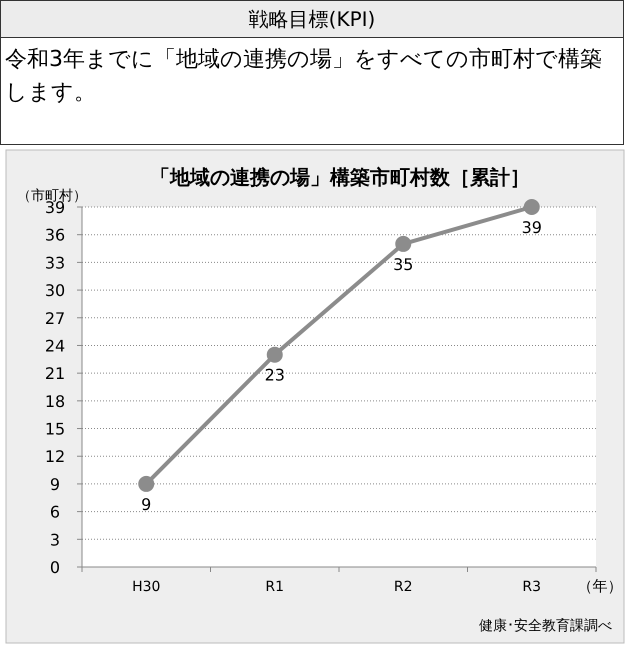  What do you see at coordinates (55, 235) in the screenshot?
I see `ytick: 36` at bounding box center [55, 235].